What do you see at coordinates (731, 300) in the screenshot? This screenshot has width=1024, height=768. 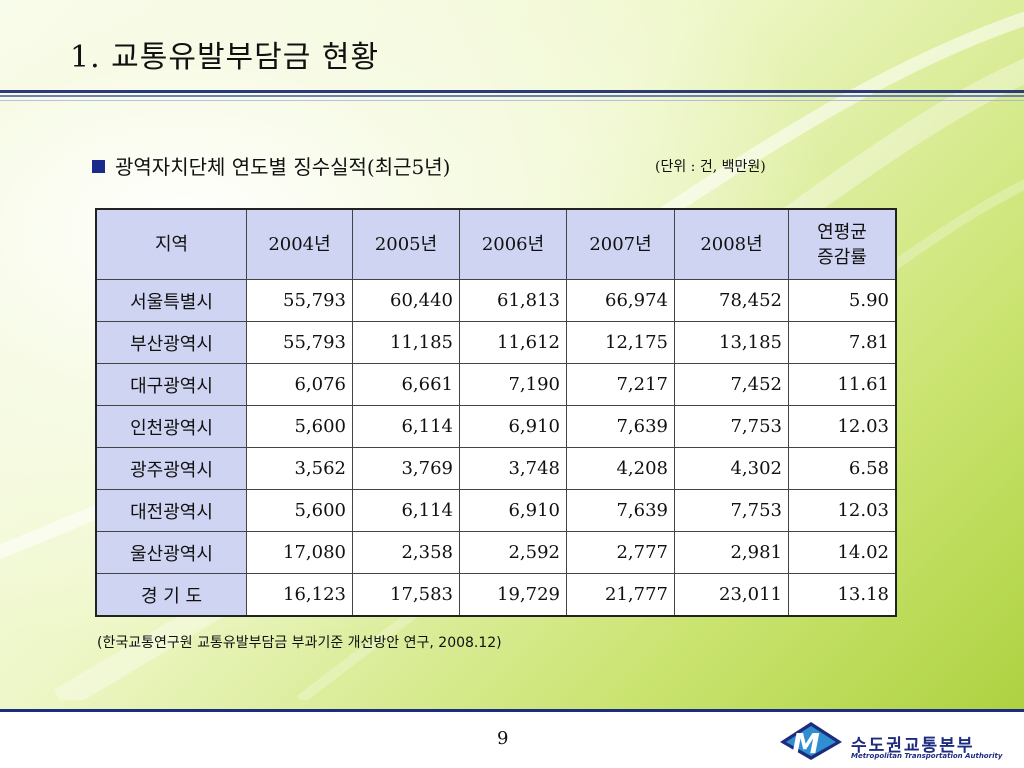 I see `value-cell: 78,452` at bounding box center [731, 300].